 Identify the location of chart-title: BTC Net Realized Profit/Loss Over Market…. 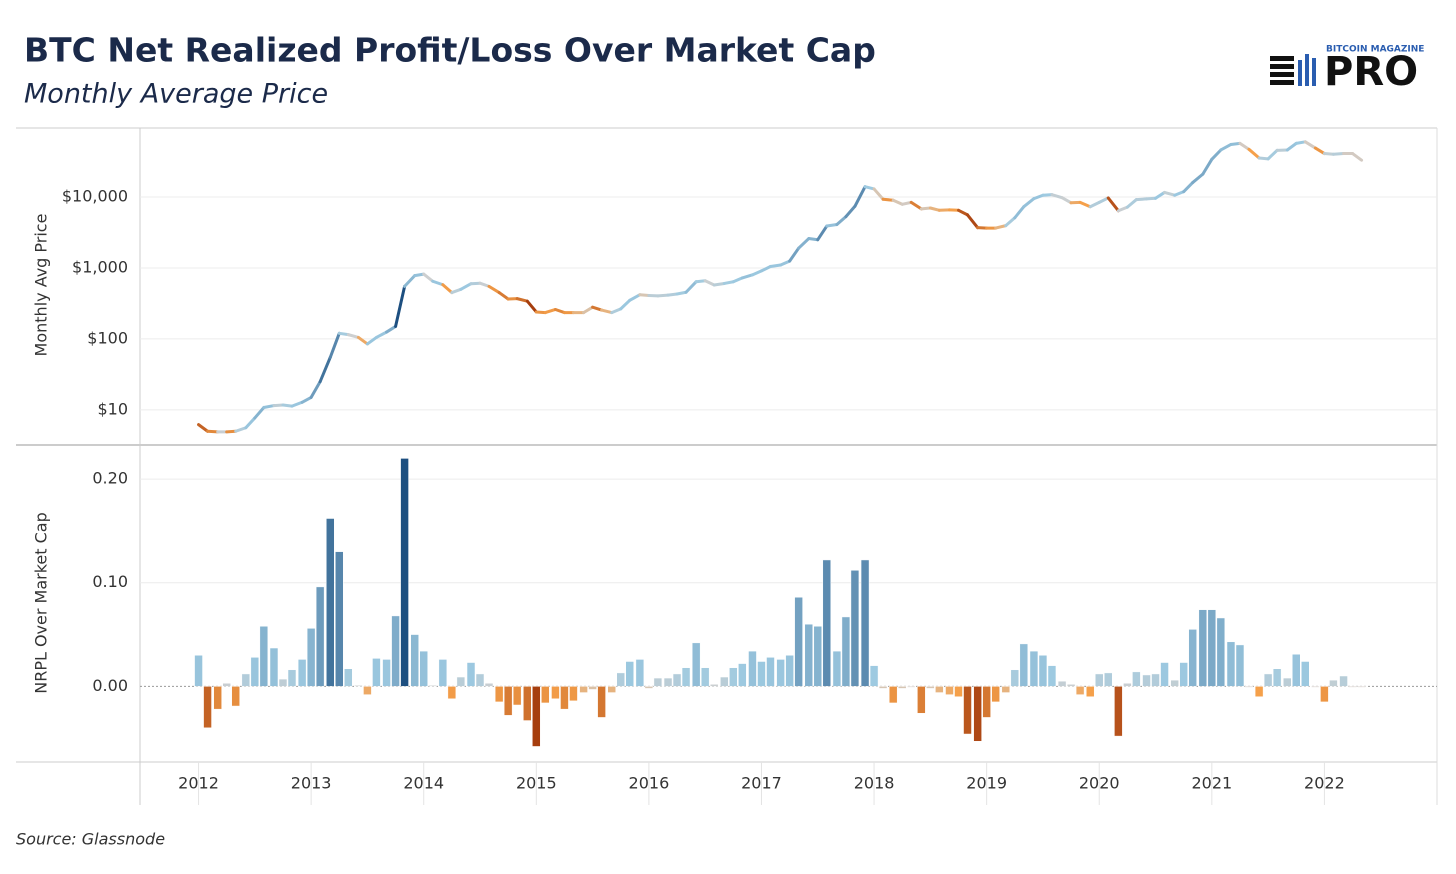
(450, 50).